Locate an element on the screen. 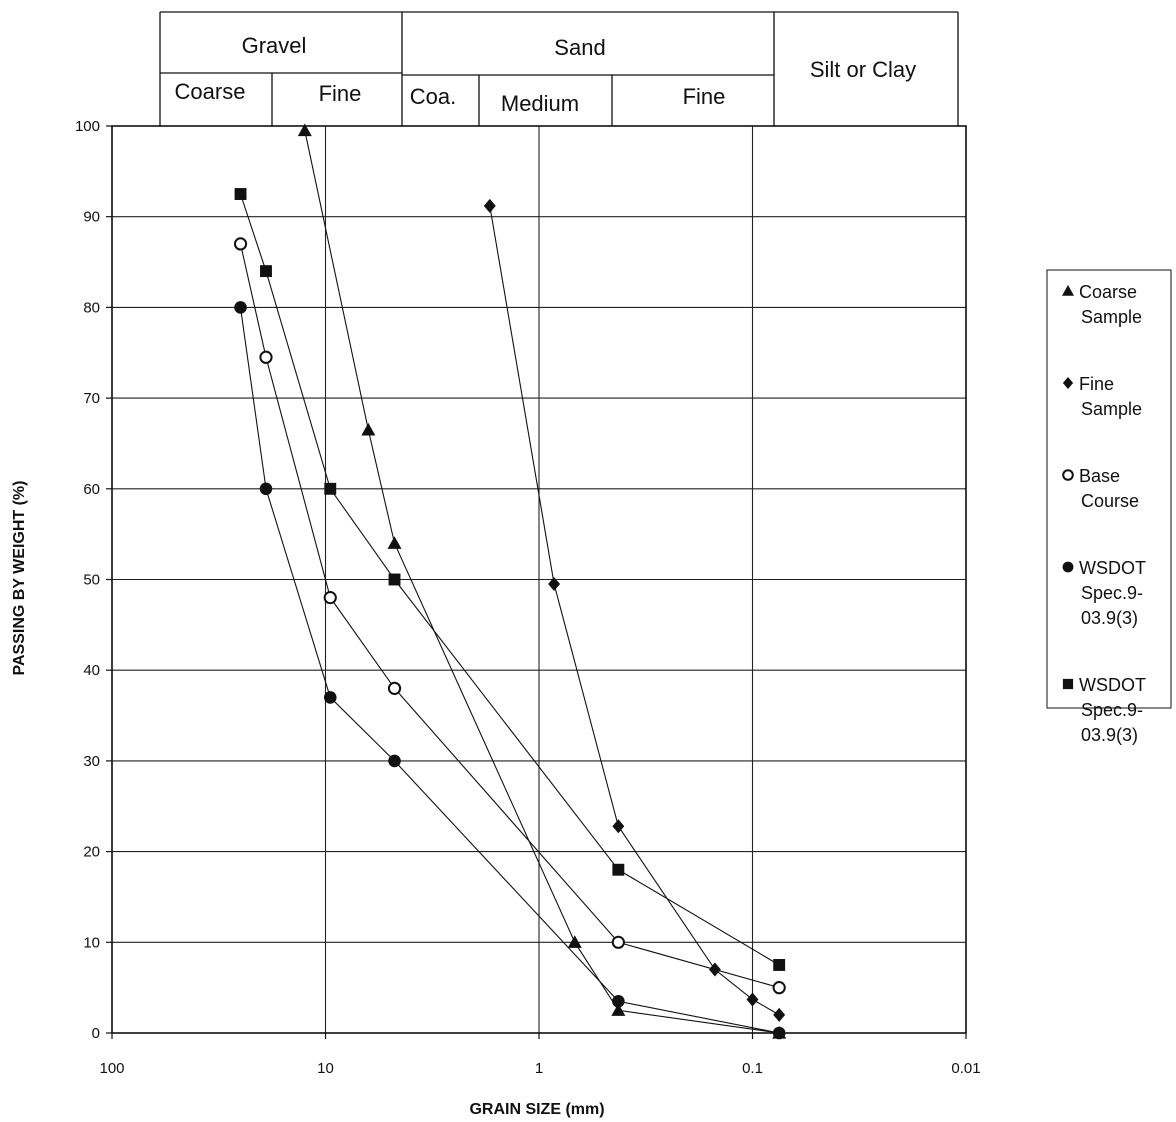 The image size is (1176, 1122). sand-coarse-label: Coa. is located at coordinates (433, 96).